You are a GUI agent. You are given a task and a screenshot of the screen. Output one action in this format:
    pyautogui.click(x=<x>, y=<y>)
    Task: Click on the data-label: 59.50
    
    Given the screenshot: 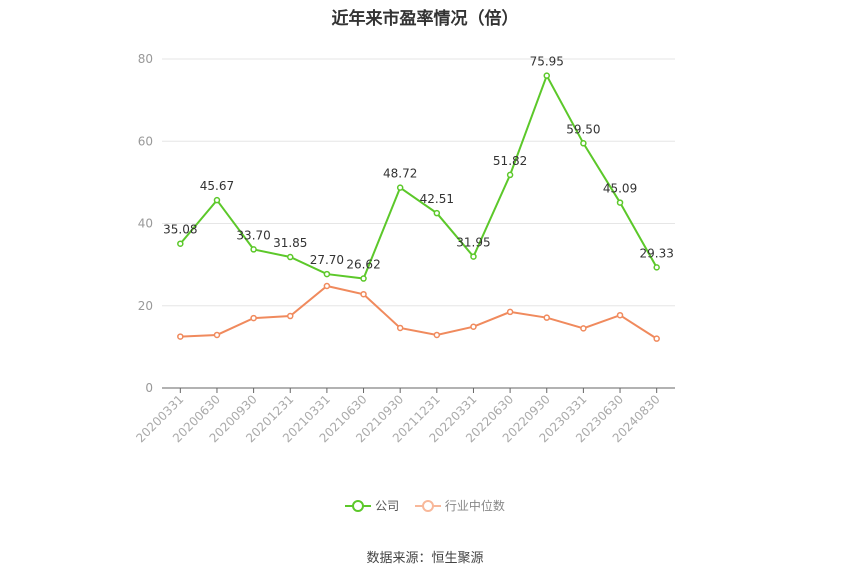 What is the action you would take?
    pyautogui.click(x=583, y=129)
    